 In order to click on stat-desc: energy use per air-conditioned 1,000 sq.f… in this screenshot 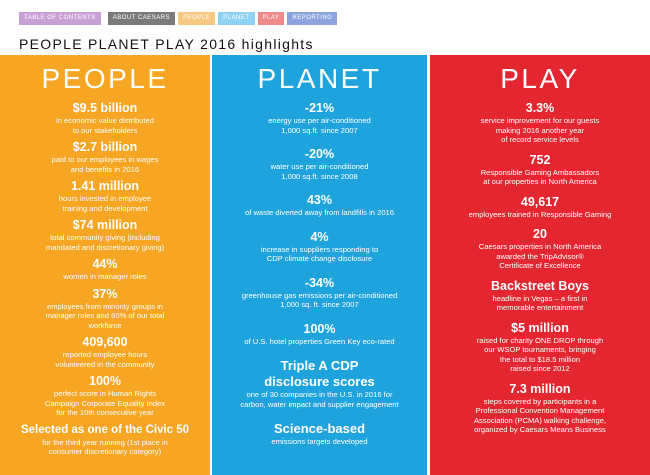, I will do `click(319, 125)`.